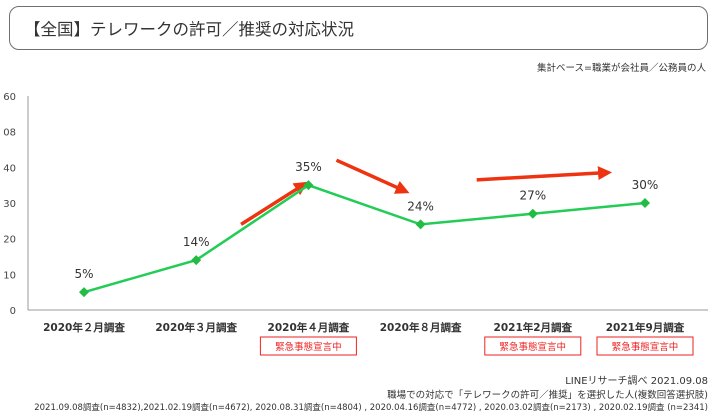  What do you see at coordinates (196, 242) in the screenshot?
I see `data-label: 14%` at bounding box center [196, 242].